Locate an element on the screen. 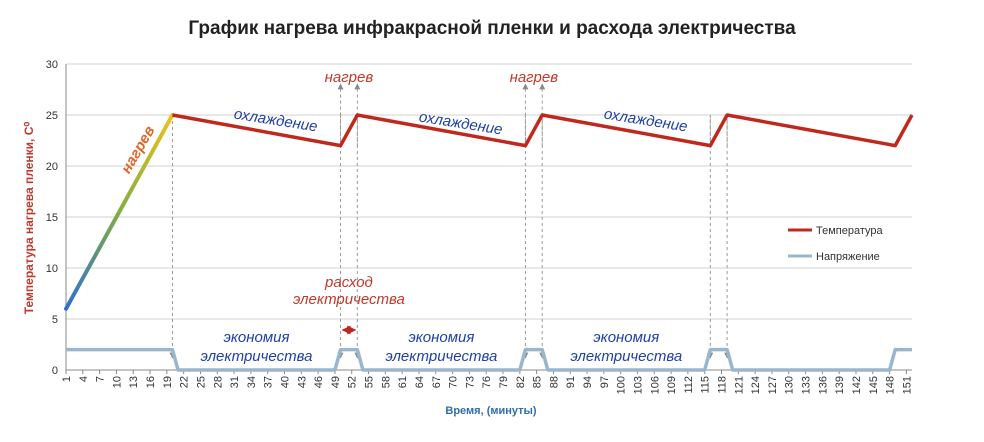 Image resolution: width=984 pixels, height=442 pixels. y-tick-label: 20 is located at coordinates (52, 167).